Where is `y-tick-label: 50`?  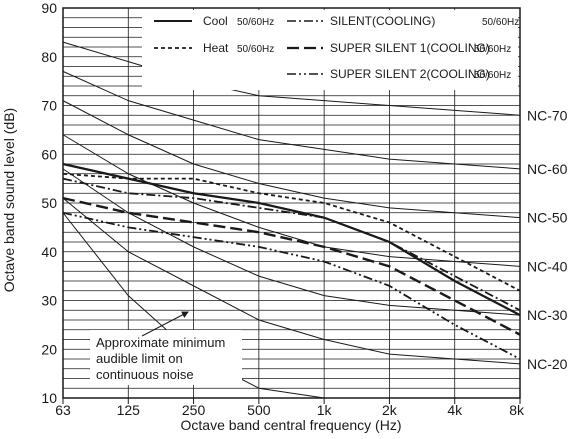 y-tick-label: 50 is located at coordinates (49, 203).